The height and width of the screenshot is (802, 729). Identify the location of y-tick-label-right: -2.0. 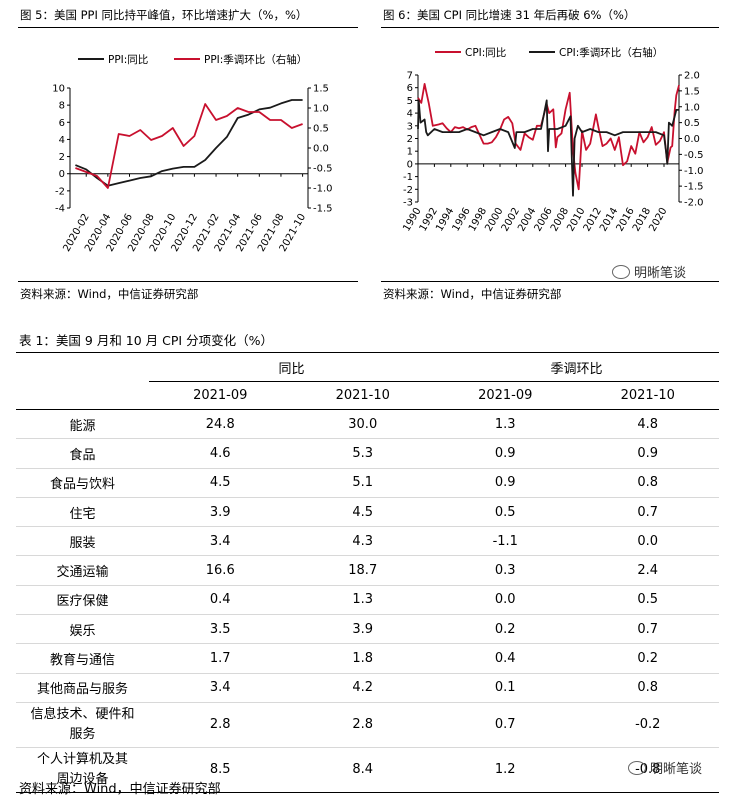
(694, 203).